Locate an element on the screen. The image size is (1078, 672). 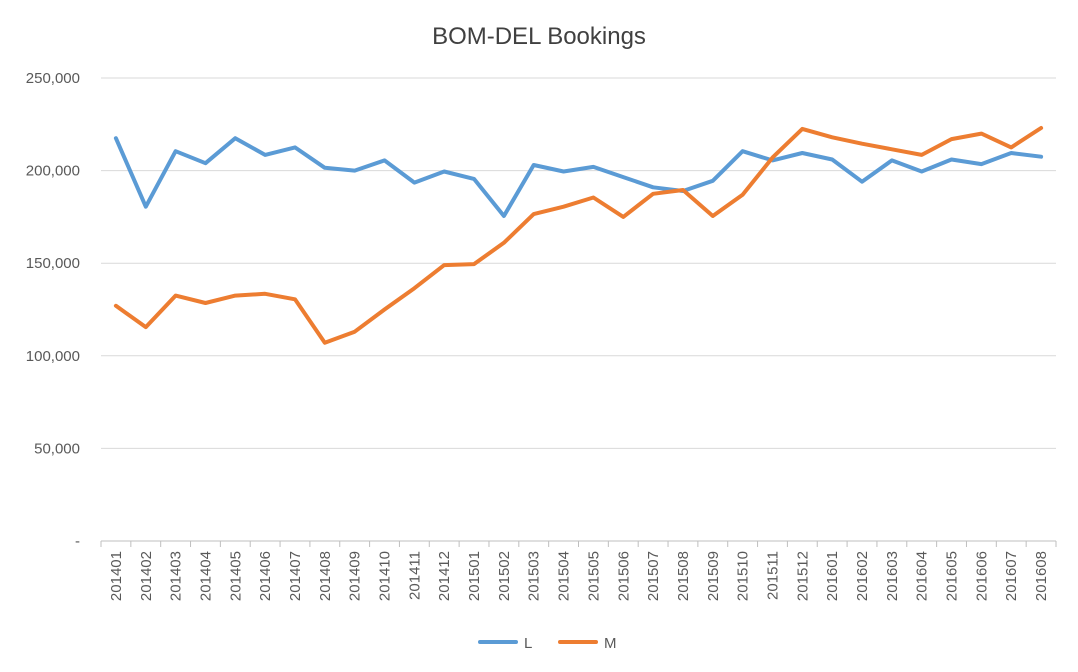
x-tick-label: 201403 is located at coordinates (176, 576).